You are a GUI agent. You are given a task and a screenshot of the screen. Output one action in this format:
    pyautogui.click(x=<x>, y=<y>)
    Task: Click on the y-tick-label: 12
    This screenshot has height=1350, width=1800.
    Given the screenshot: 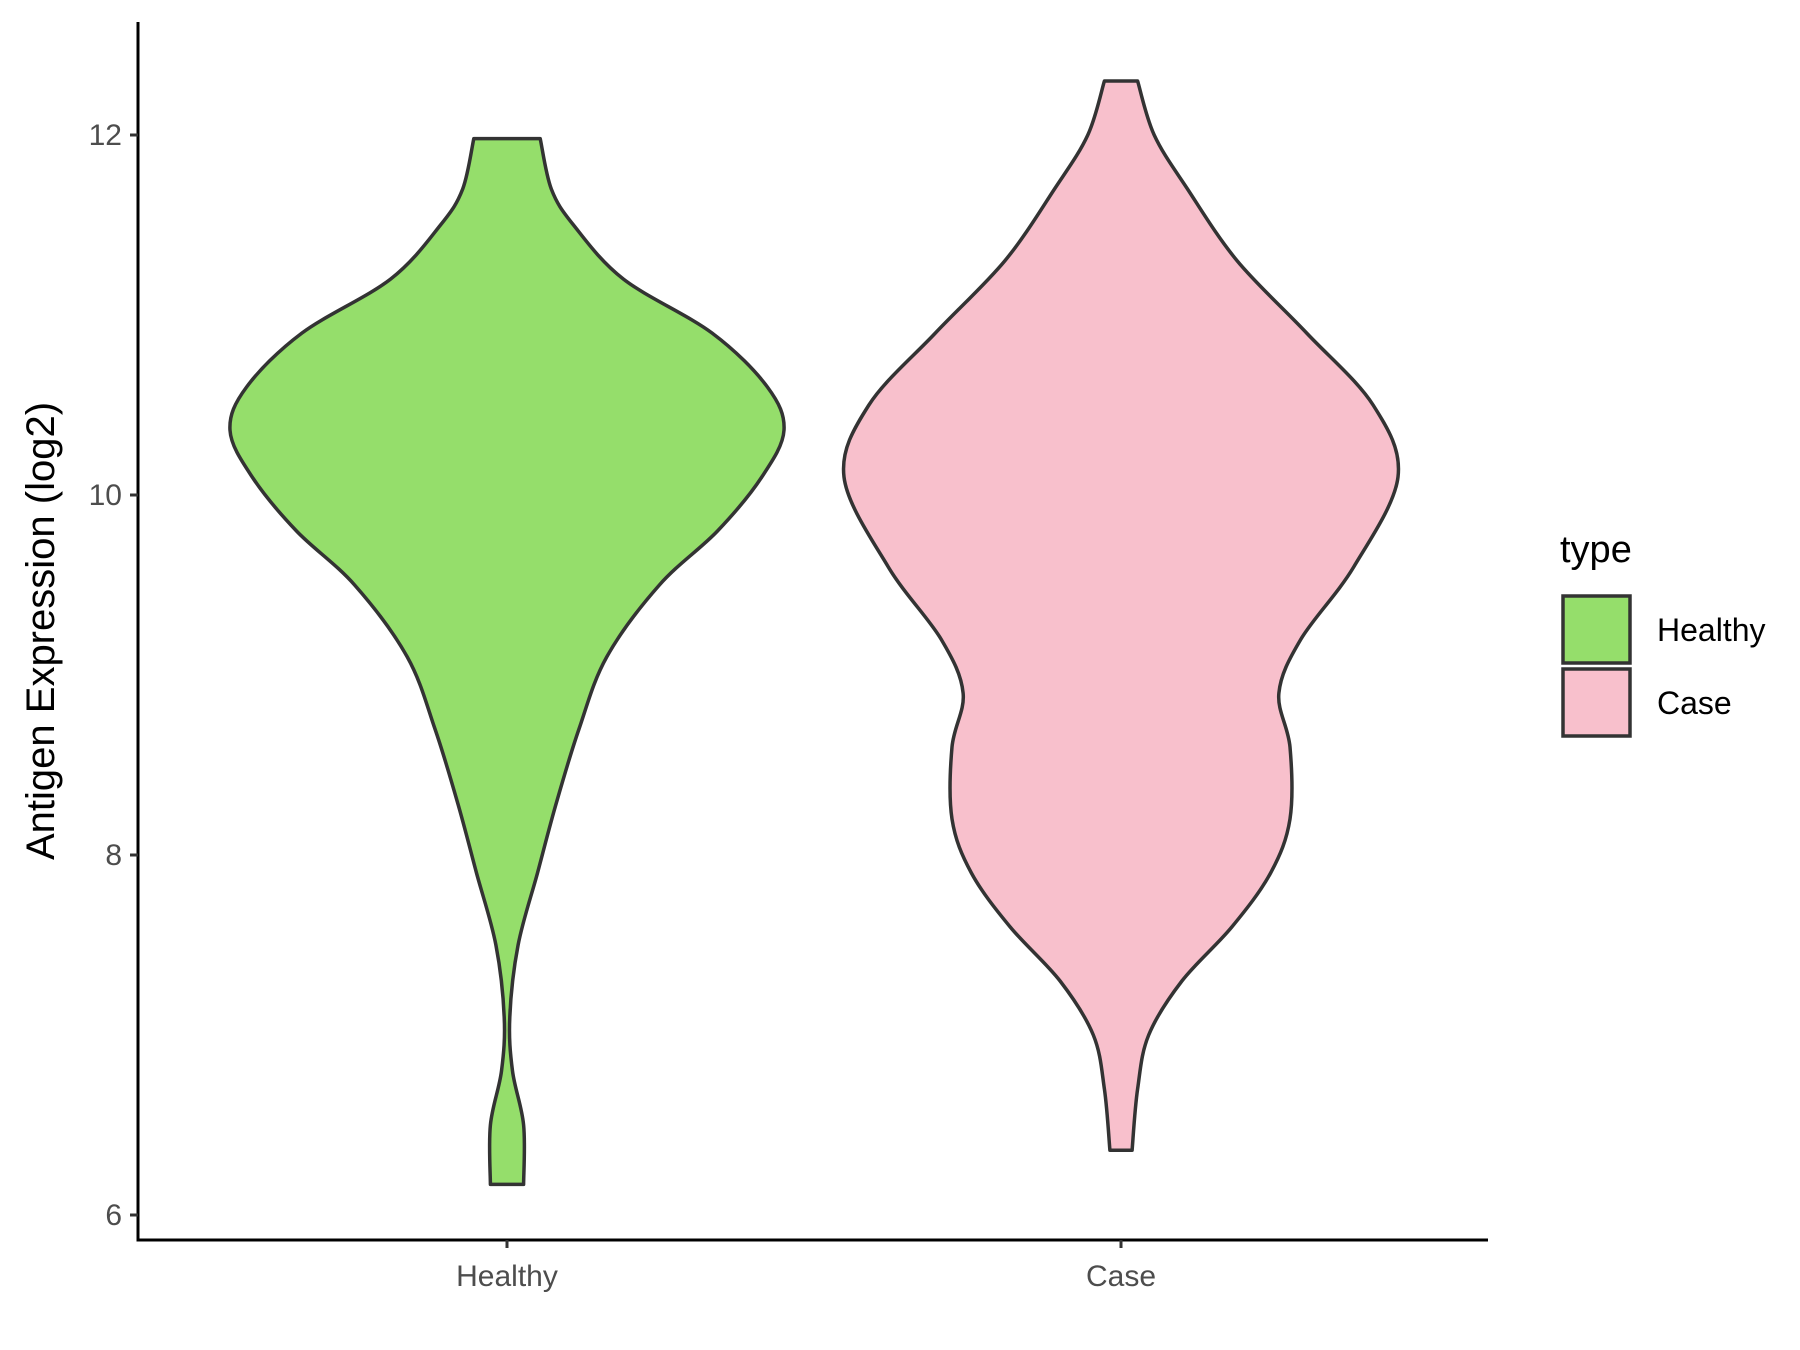 What is the action you would take?
    pyautogui.click(x=105, y=135)
    